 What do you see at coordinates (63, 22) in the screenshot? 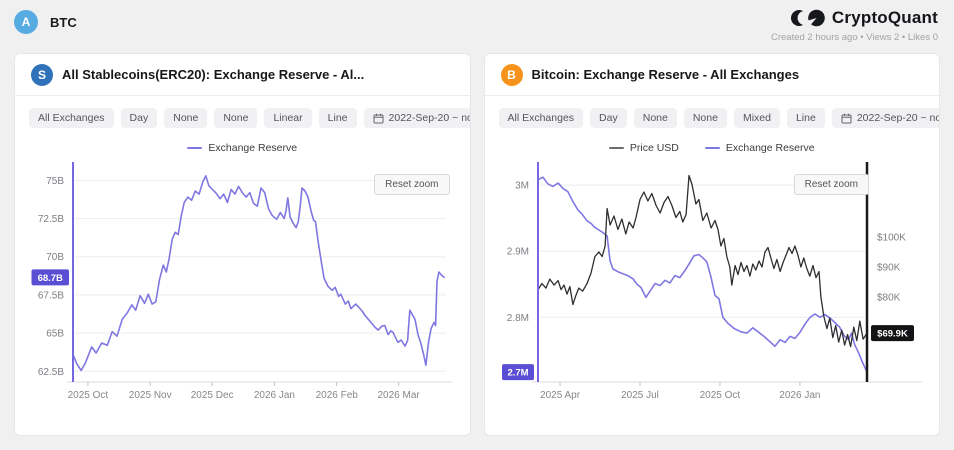
I see `asset-symbol: BTC` at bounding box center [63, 22].